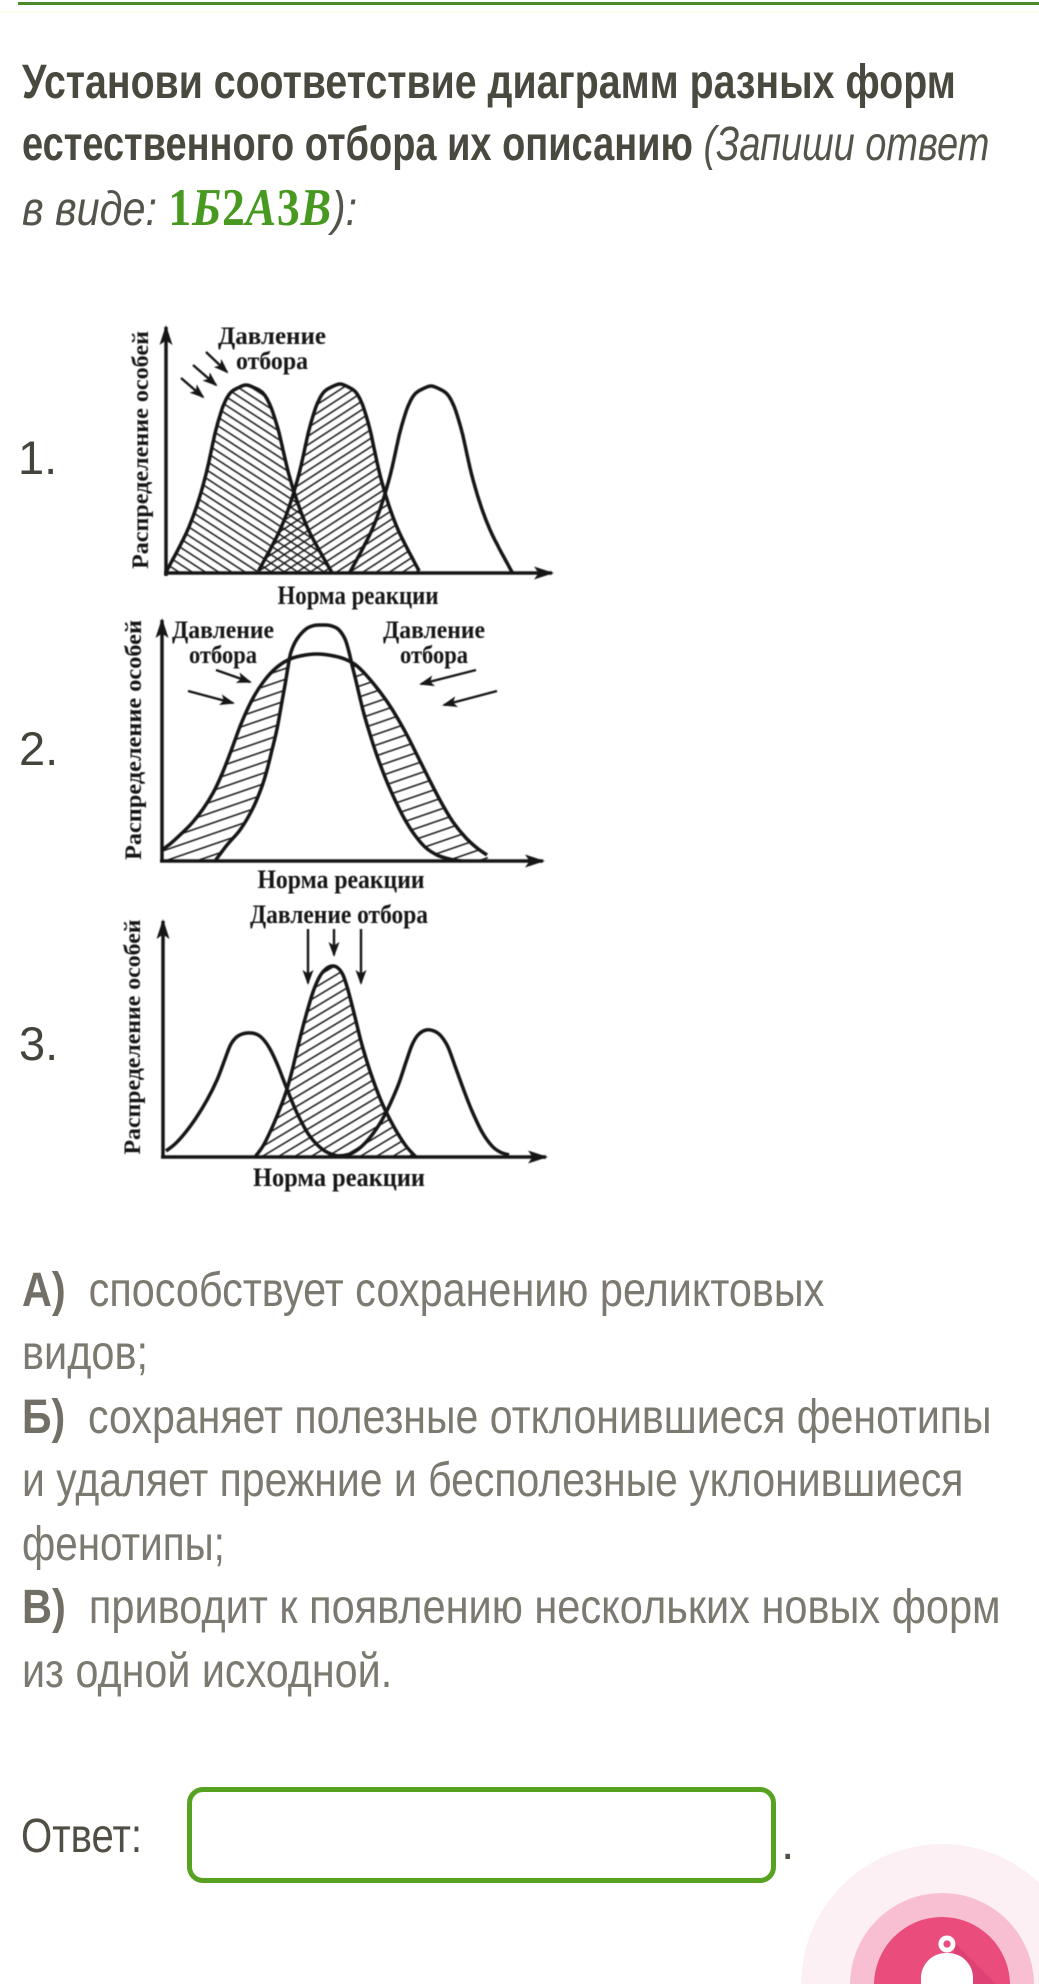  Describe the element at coordinates (339, 914) in the screenshot. I see `svg-text: Давление отбора` at that location.